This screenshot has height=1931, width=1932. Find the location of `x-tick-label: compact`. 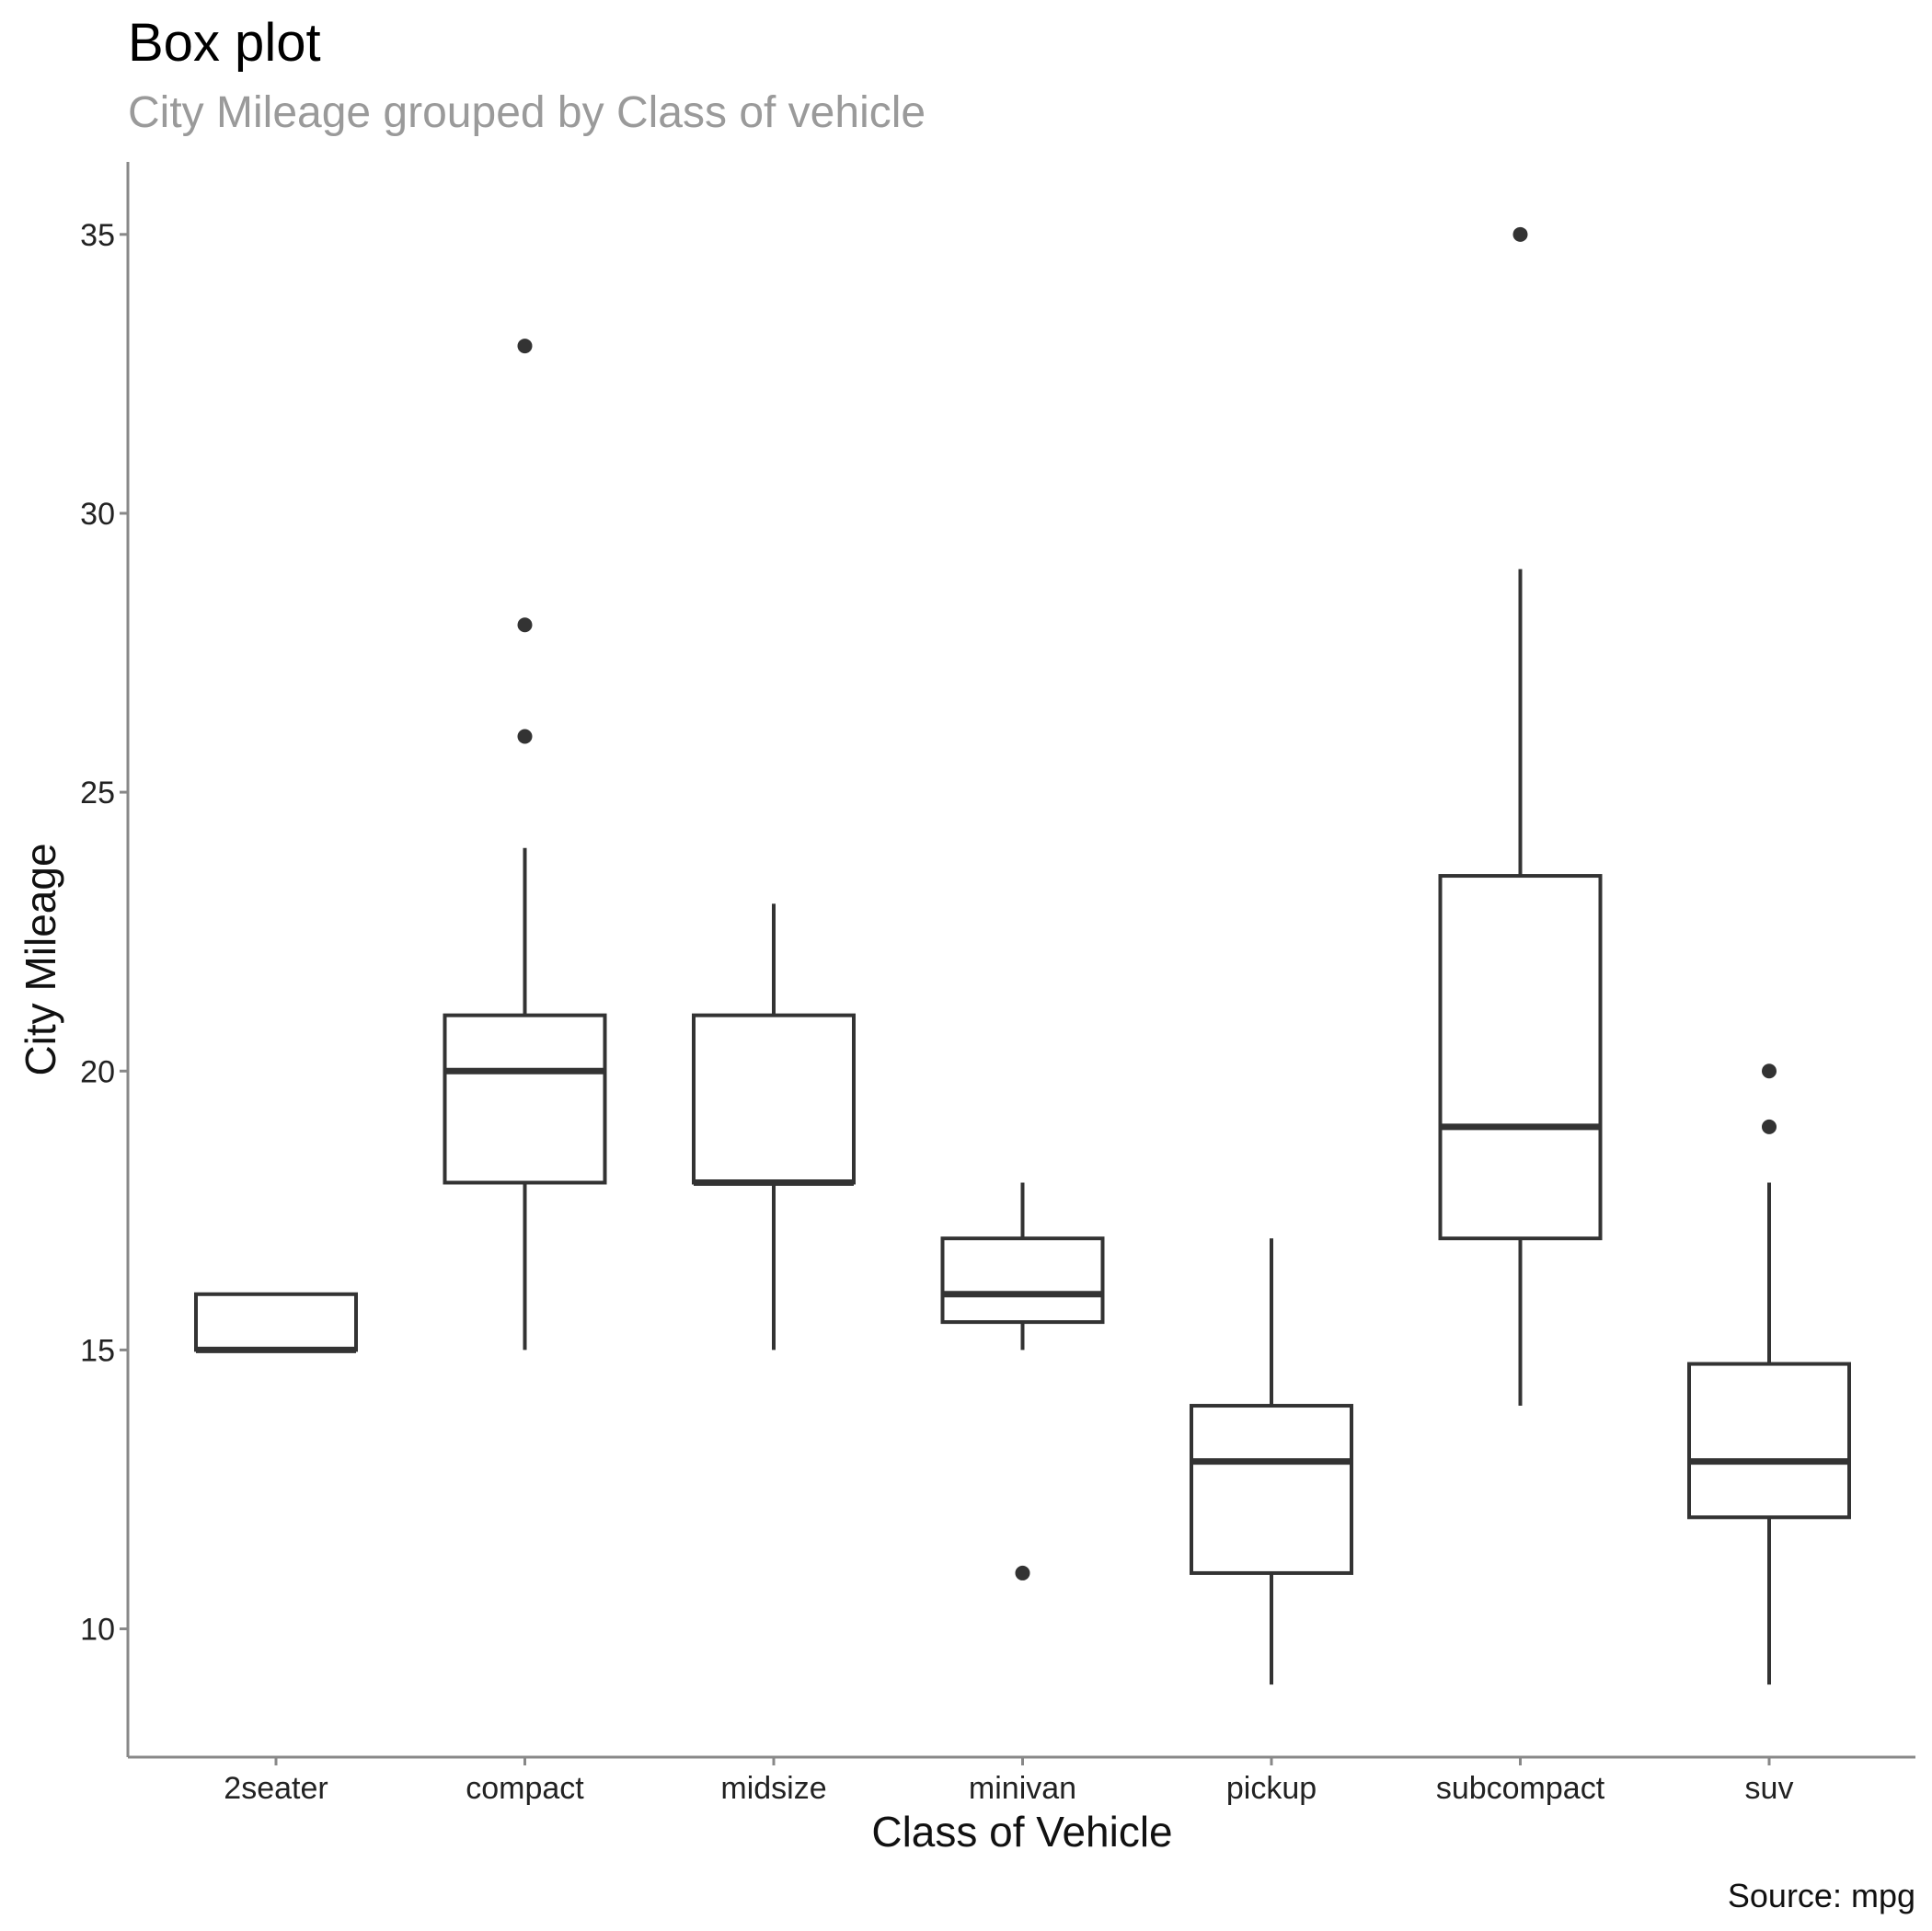

x-tick-label: compact is located at coordinates (525, 1789).